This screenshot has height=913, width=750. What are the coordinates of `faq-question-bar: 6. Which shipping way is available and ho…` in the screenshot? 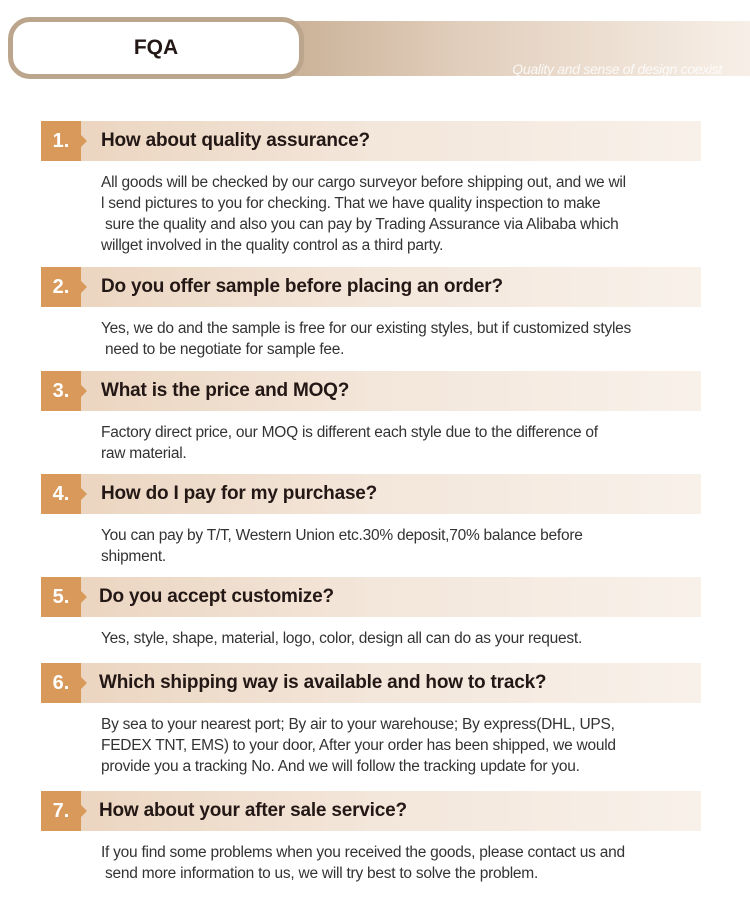 It's located at (371, 683).